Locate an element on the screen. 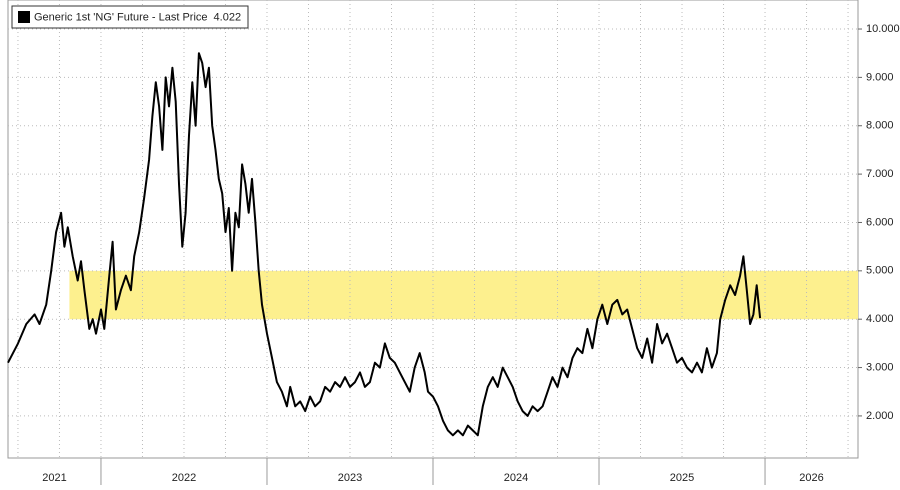 This screenshot has height=490, width=900. x-tick-label: 2023 is located at coordinates (350, 478).